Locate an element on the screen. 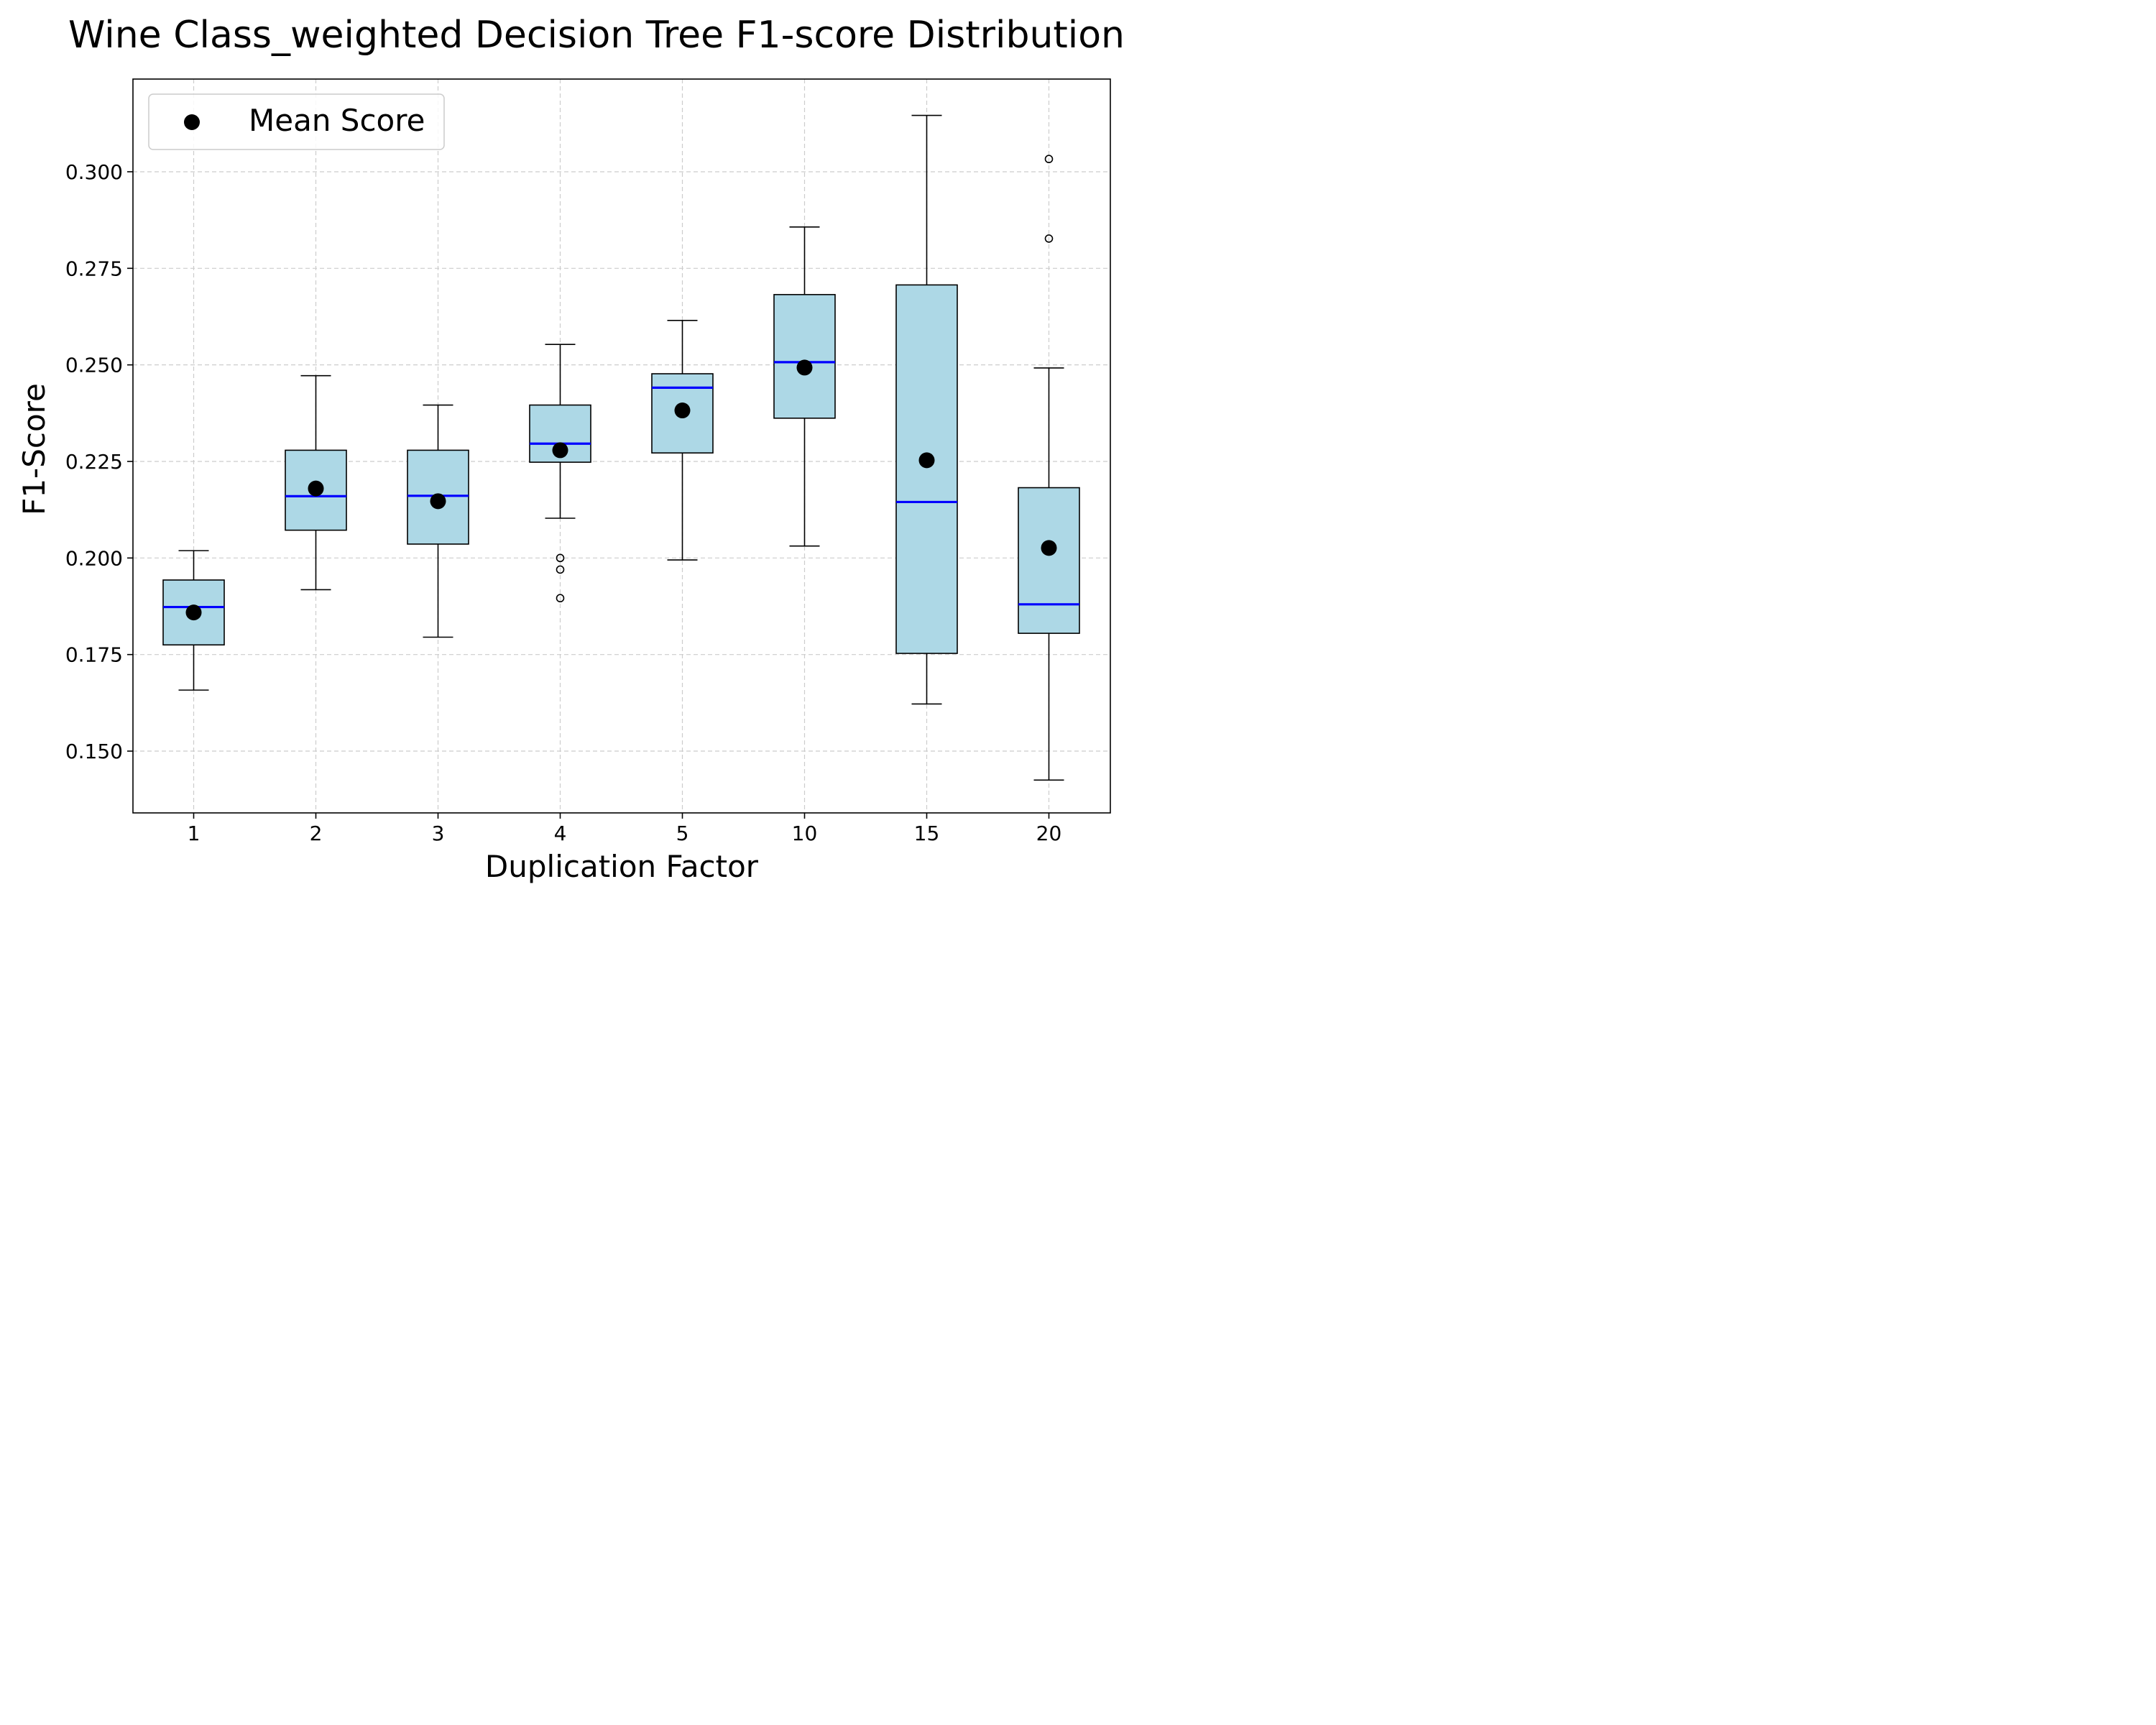 The image size is (2156, 1725). legend-label-mean: Mean Score is located at coordinates (337, 120).